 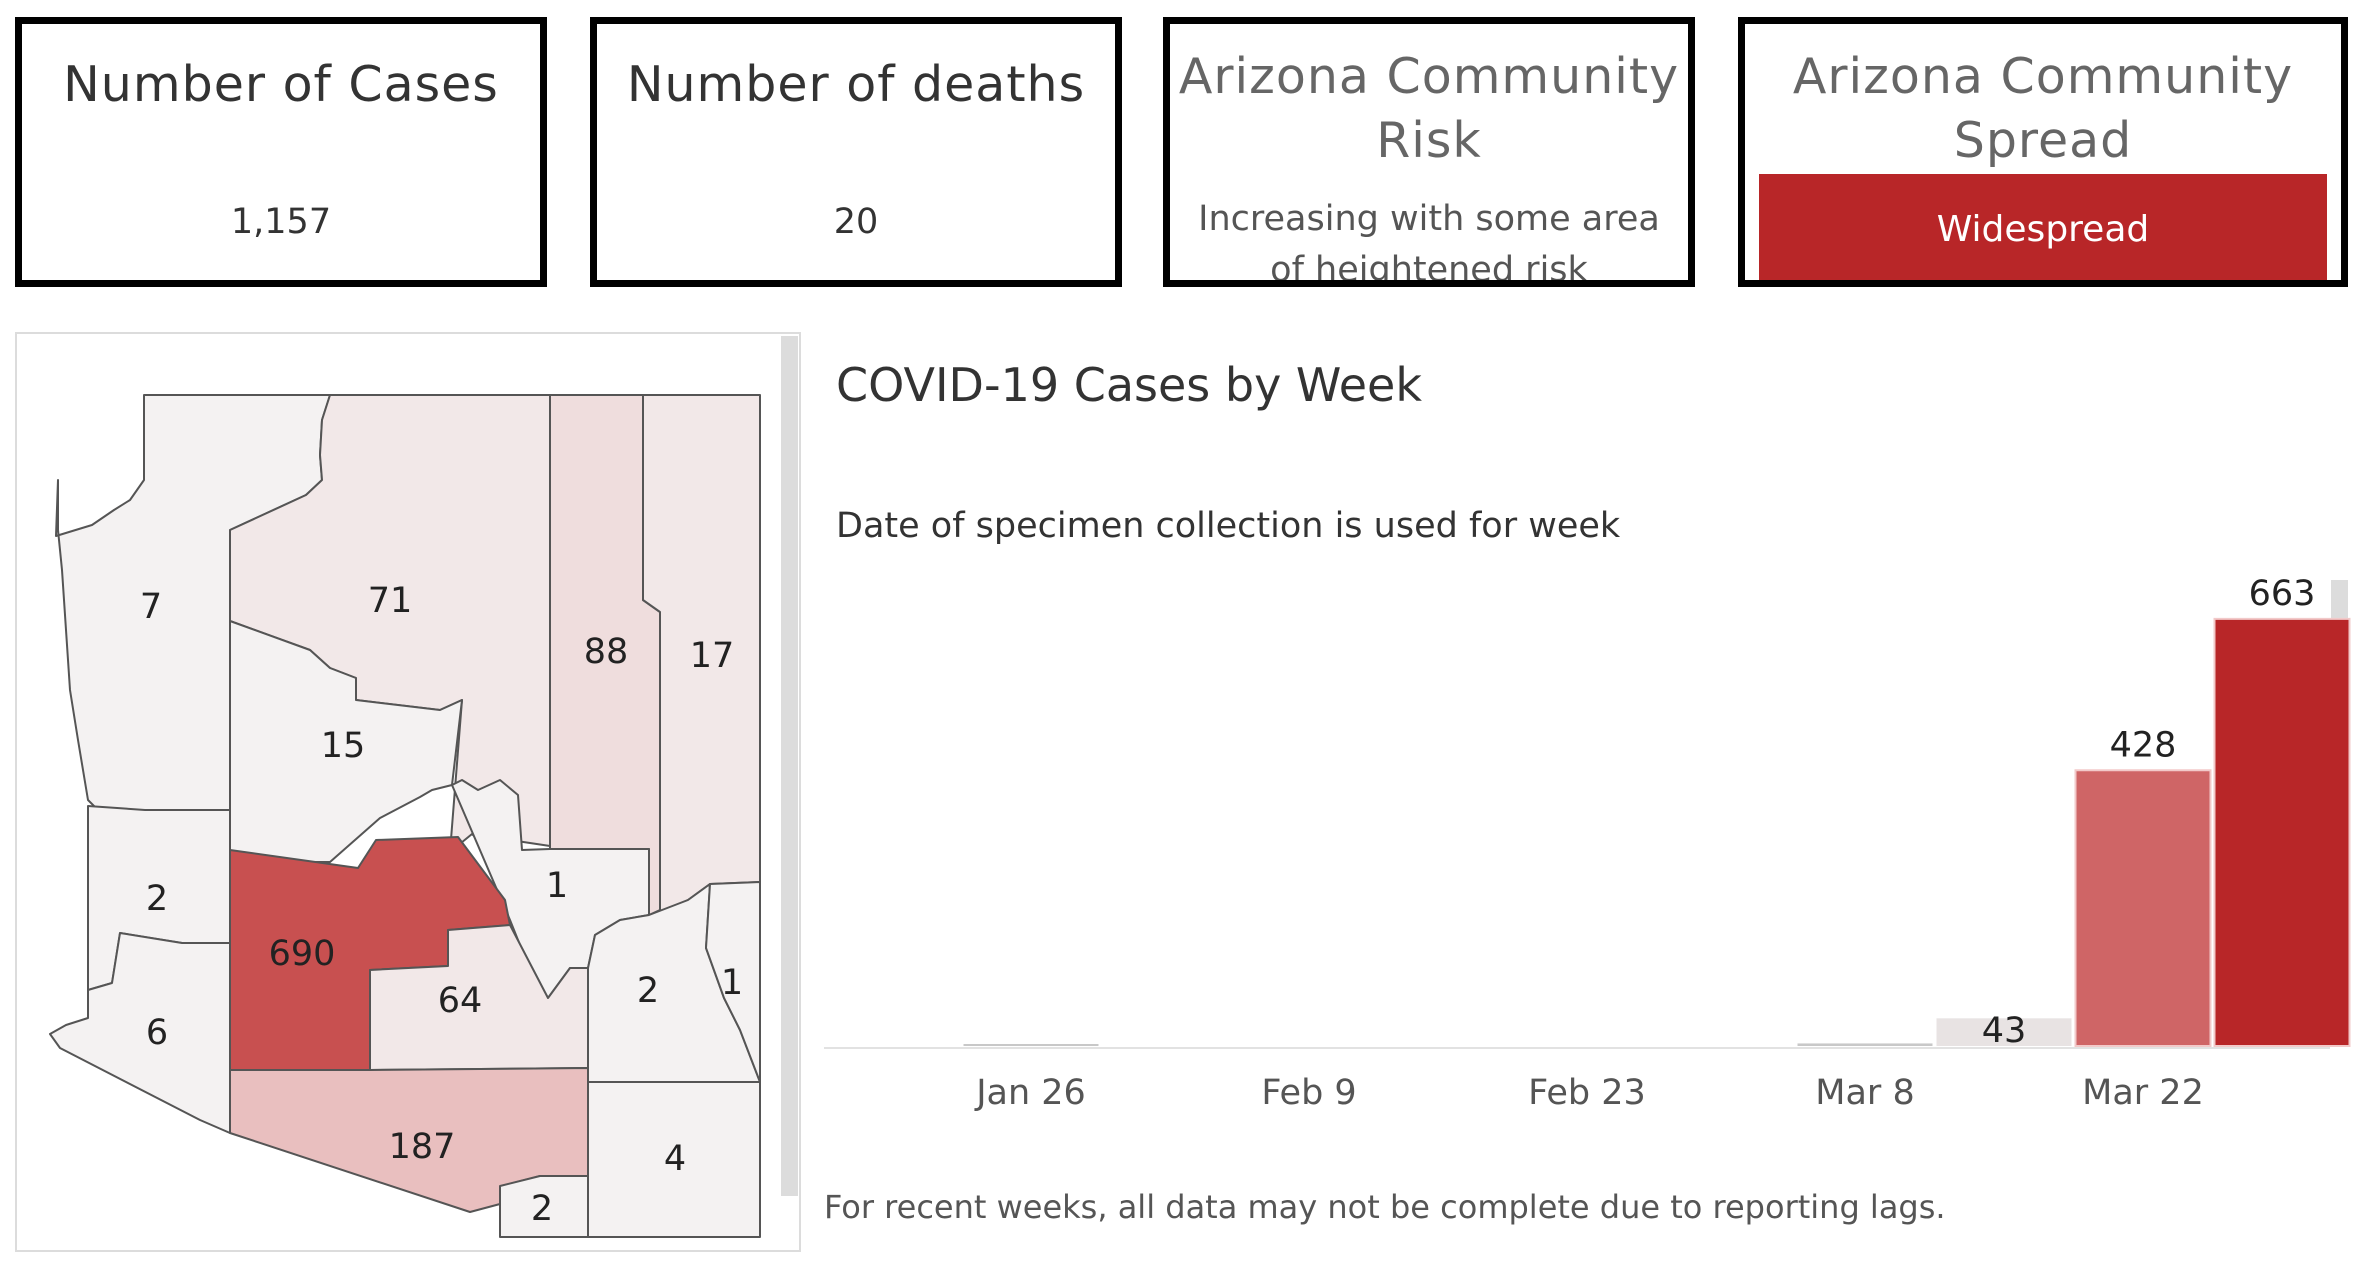 I want to click on county-greenlee, so click(x=733, y=982).